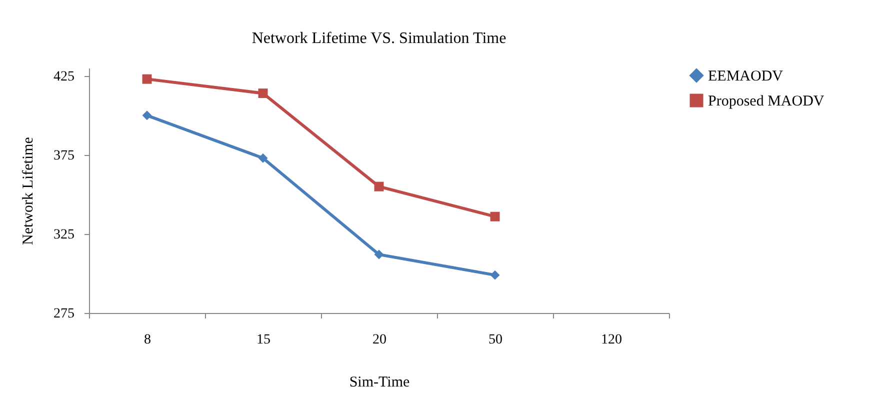 The height and width of the screenshot is (415, 869). What do you see at coordinates (379, 382) in the screenshot?
I see `x-axis-title: Sim-Time` at bounding box center [379, 382].